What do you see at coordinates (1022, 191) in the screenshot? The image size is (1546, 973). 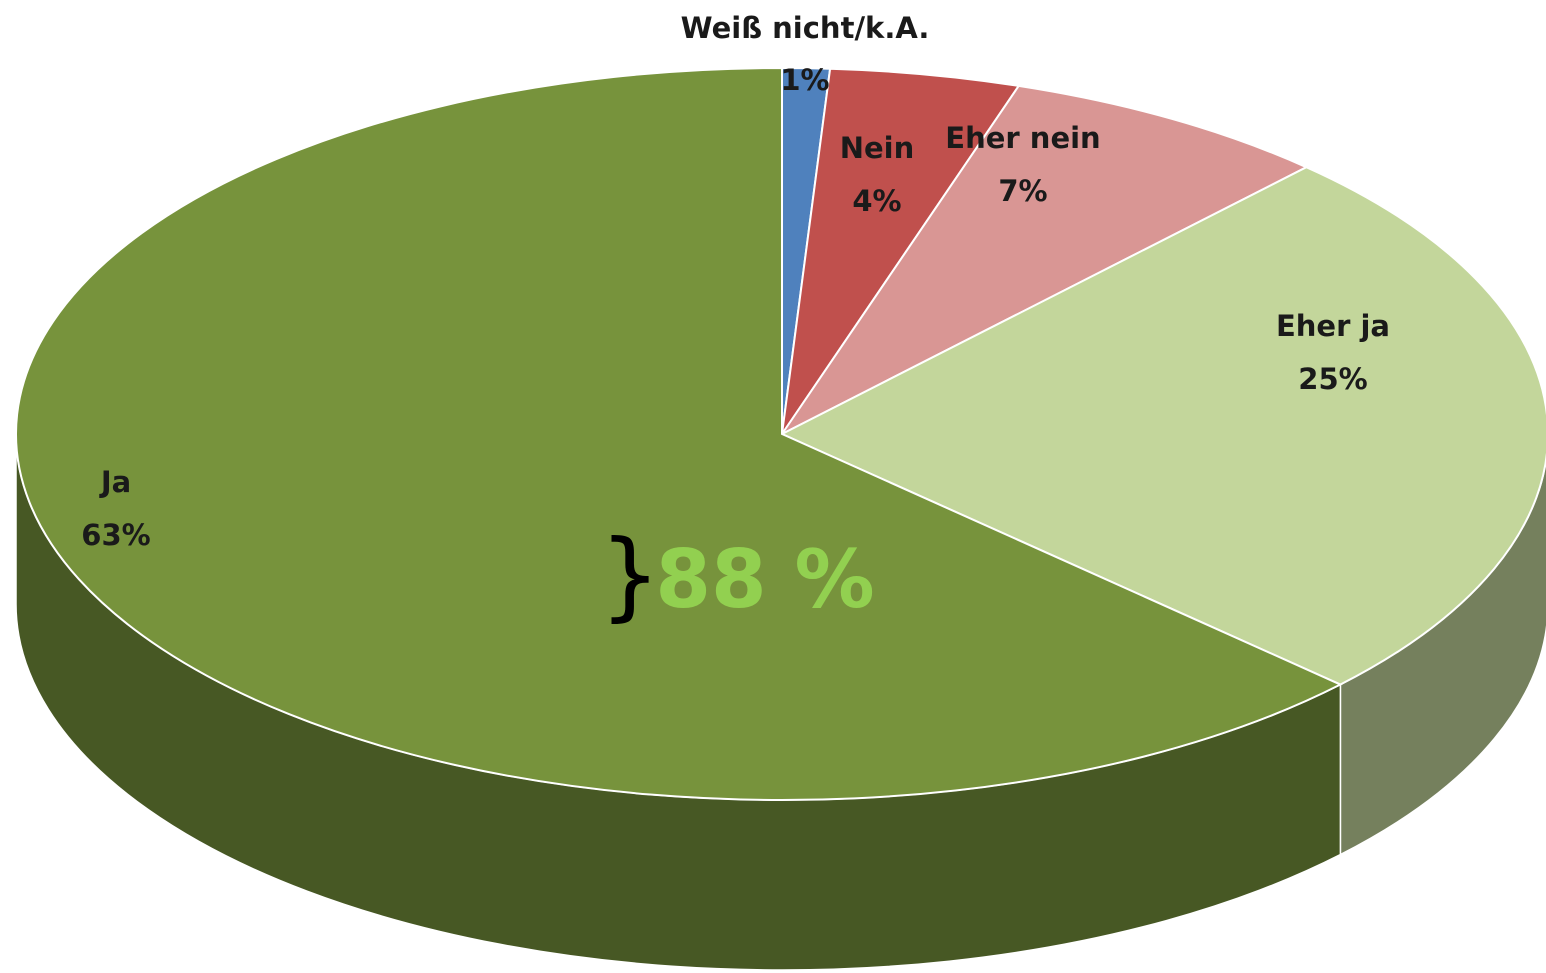 I see `value-label: 7%` at bounding box center [1022, 191].